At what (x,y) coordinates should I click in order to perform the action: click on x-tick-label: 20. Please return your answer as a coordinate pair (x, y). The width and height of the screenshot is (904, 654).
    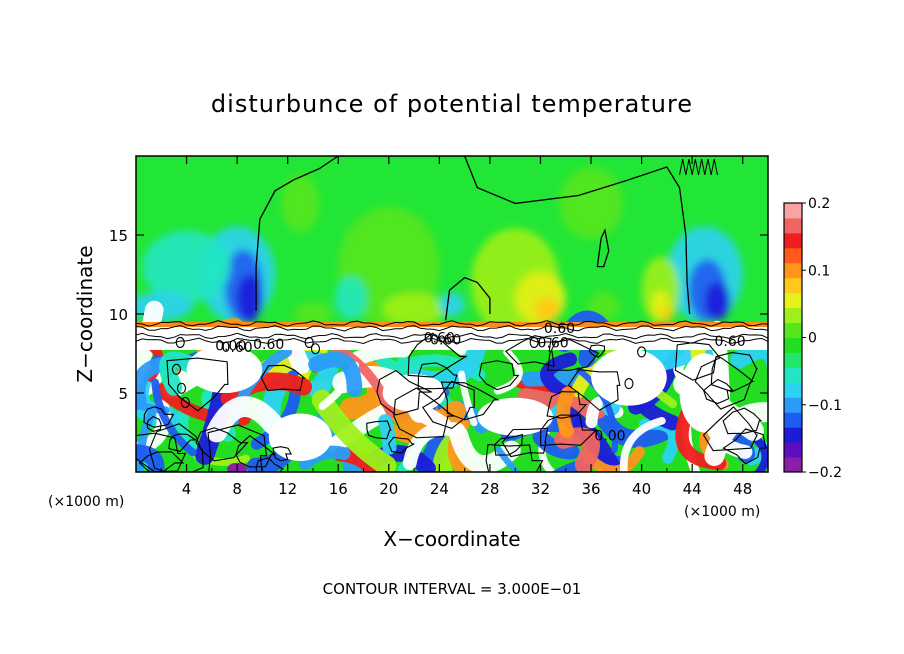
    Looking at the image, I should click on (388, 489).